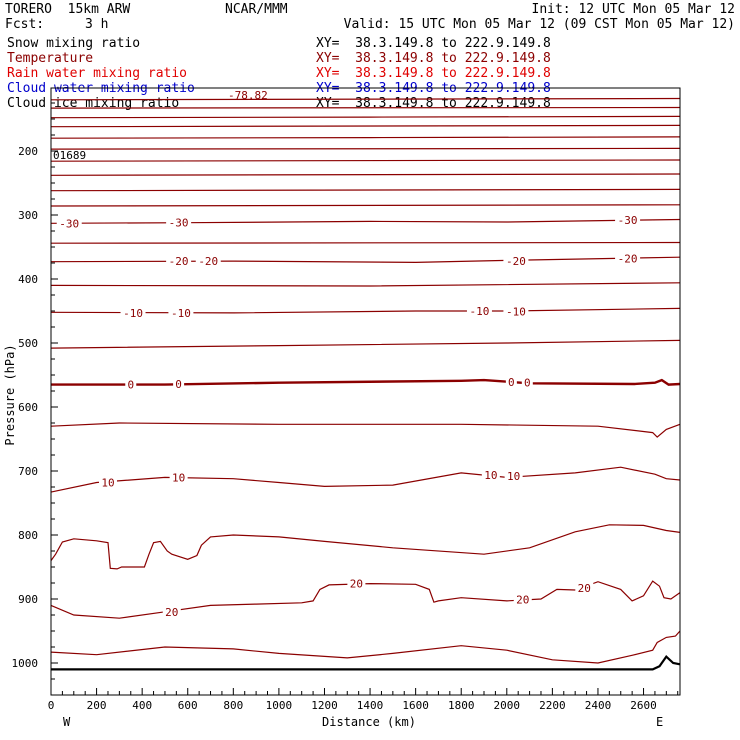 Image resolution: width=740 pixels, height=740 pixels. Describe the element at coordinates (370, 705) in the screenshot. I see `x-tick-label-1400: 1400` at that location.